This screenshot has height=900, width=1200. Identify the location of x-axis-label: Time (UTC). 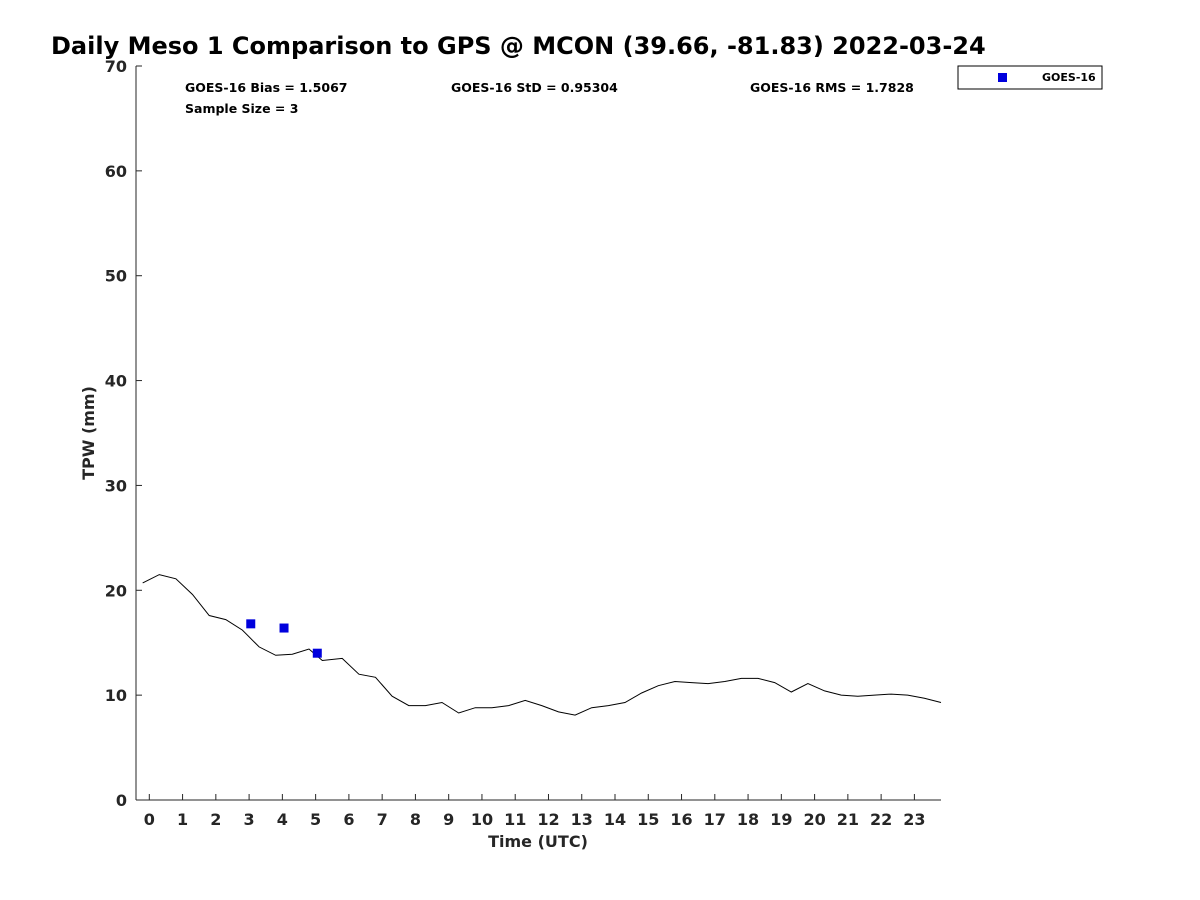
(538, 841).